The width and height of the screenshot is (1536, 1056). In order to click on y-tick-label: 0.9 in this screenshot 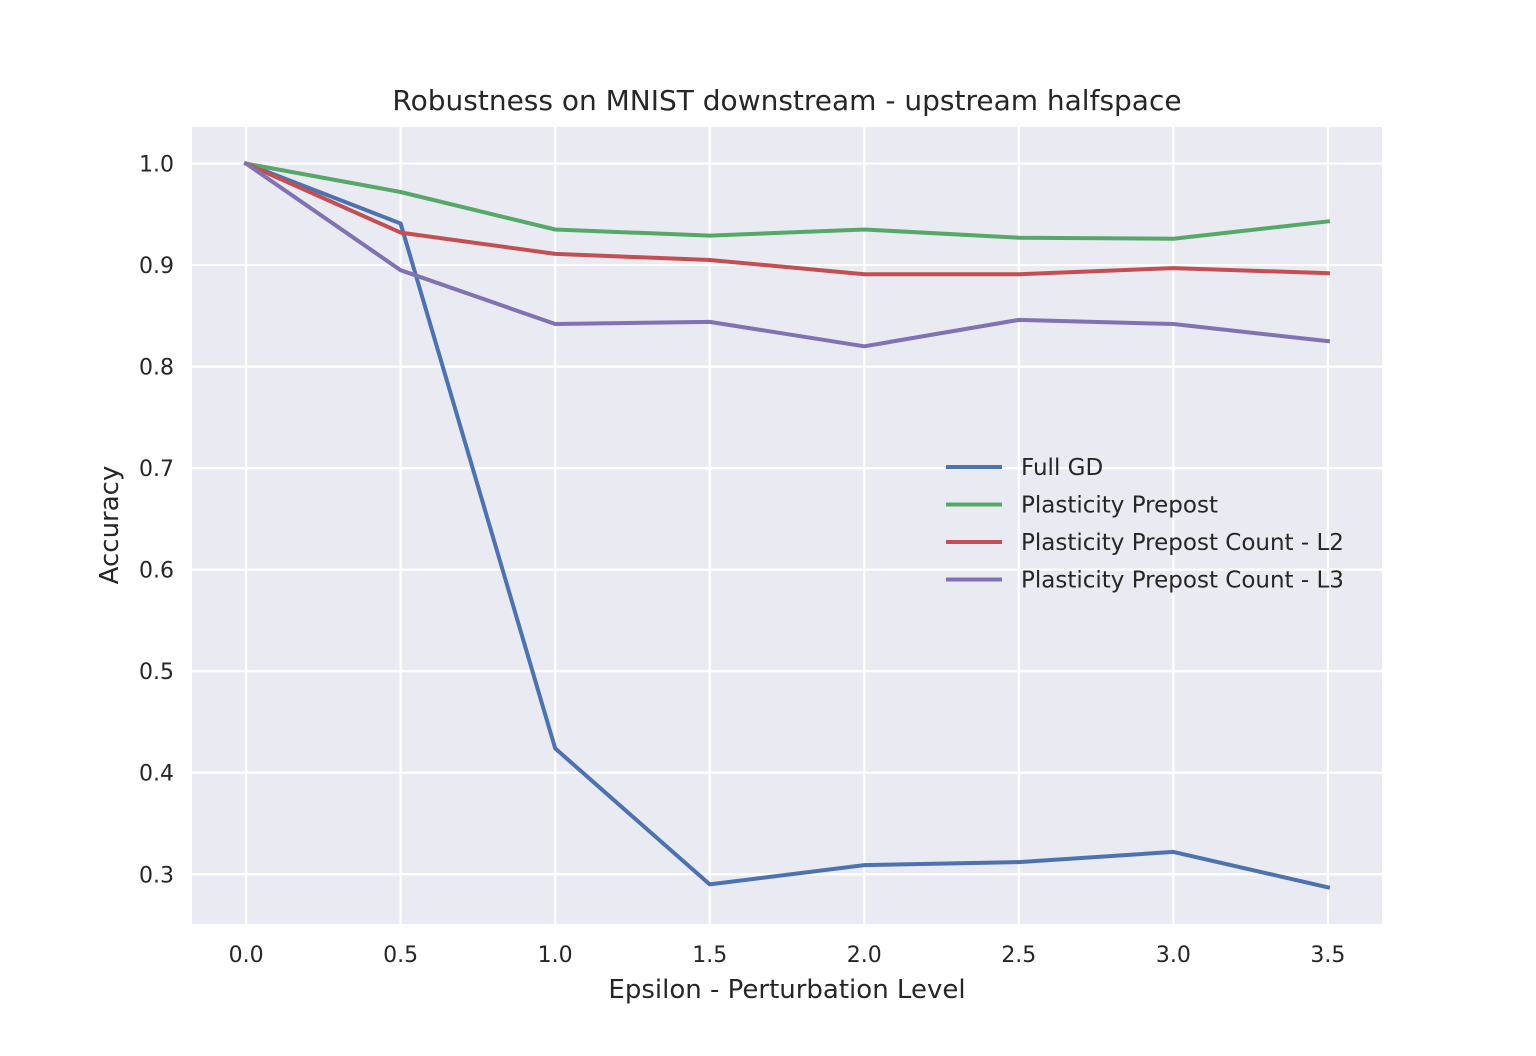, I will do `click(156, 266)`.